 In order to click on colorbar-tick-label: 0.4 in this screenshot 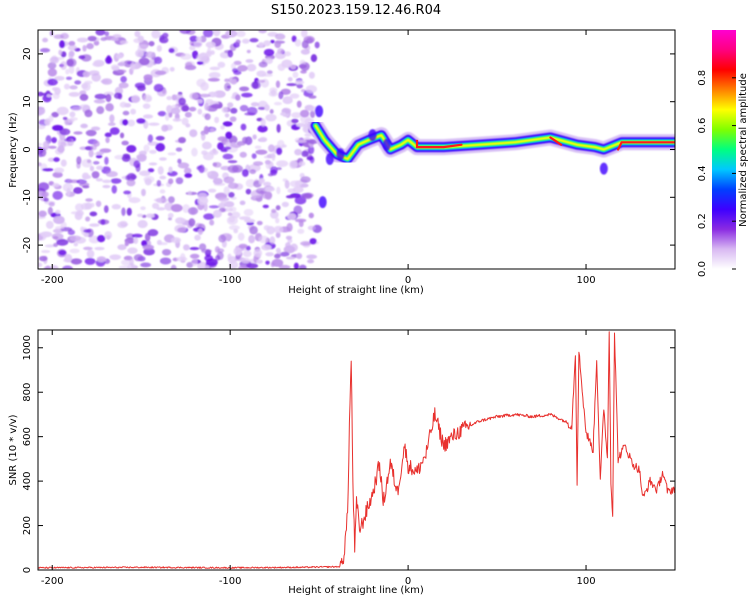, I will do `click(702, 173)`.